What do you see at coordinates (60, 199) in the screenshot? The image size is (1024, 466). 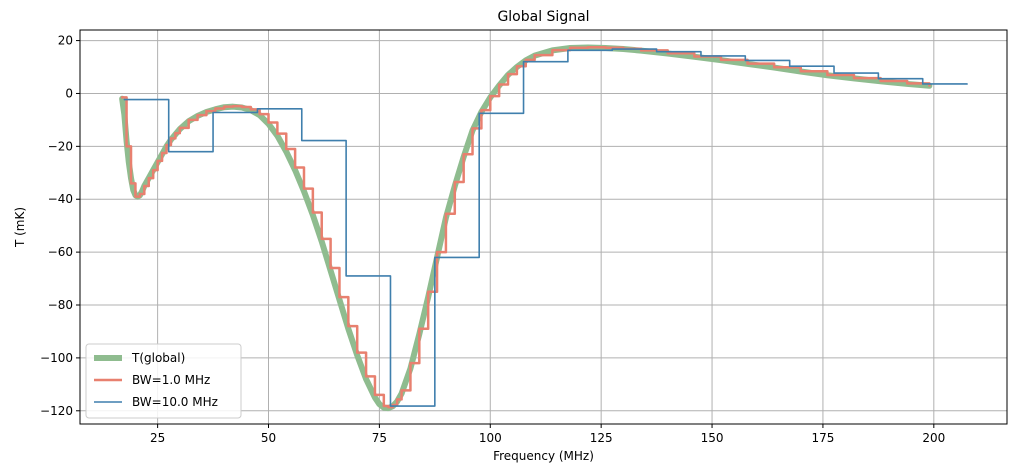 I see `y-tick-label: −40` at bounding box center [60, 199].